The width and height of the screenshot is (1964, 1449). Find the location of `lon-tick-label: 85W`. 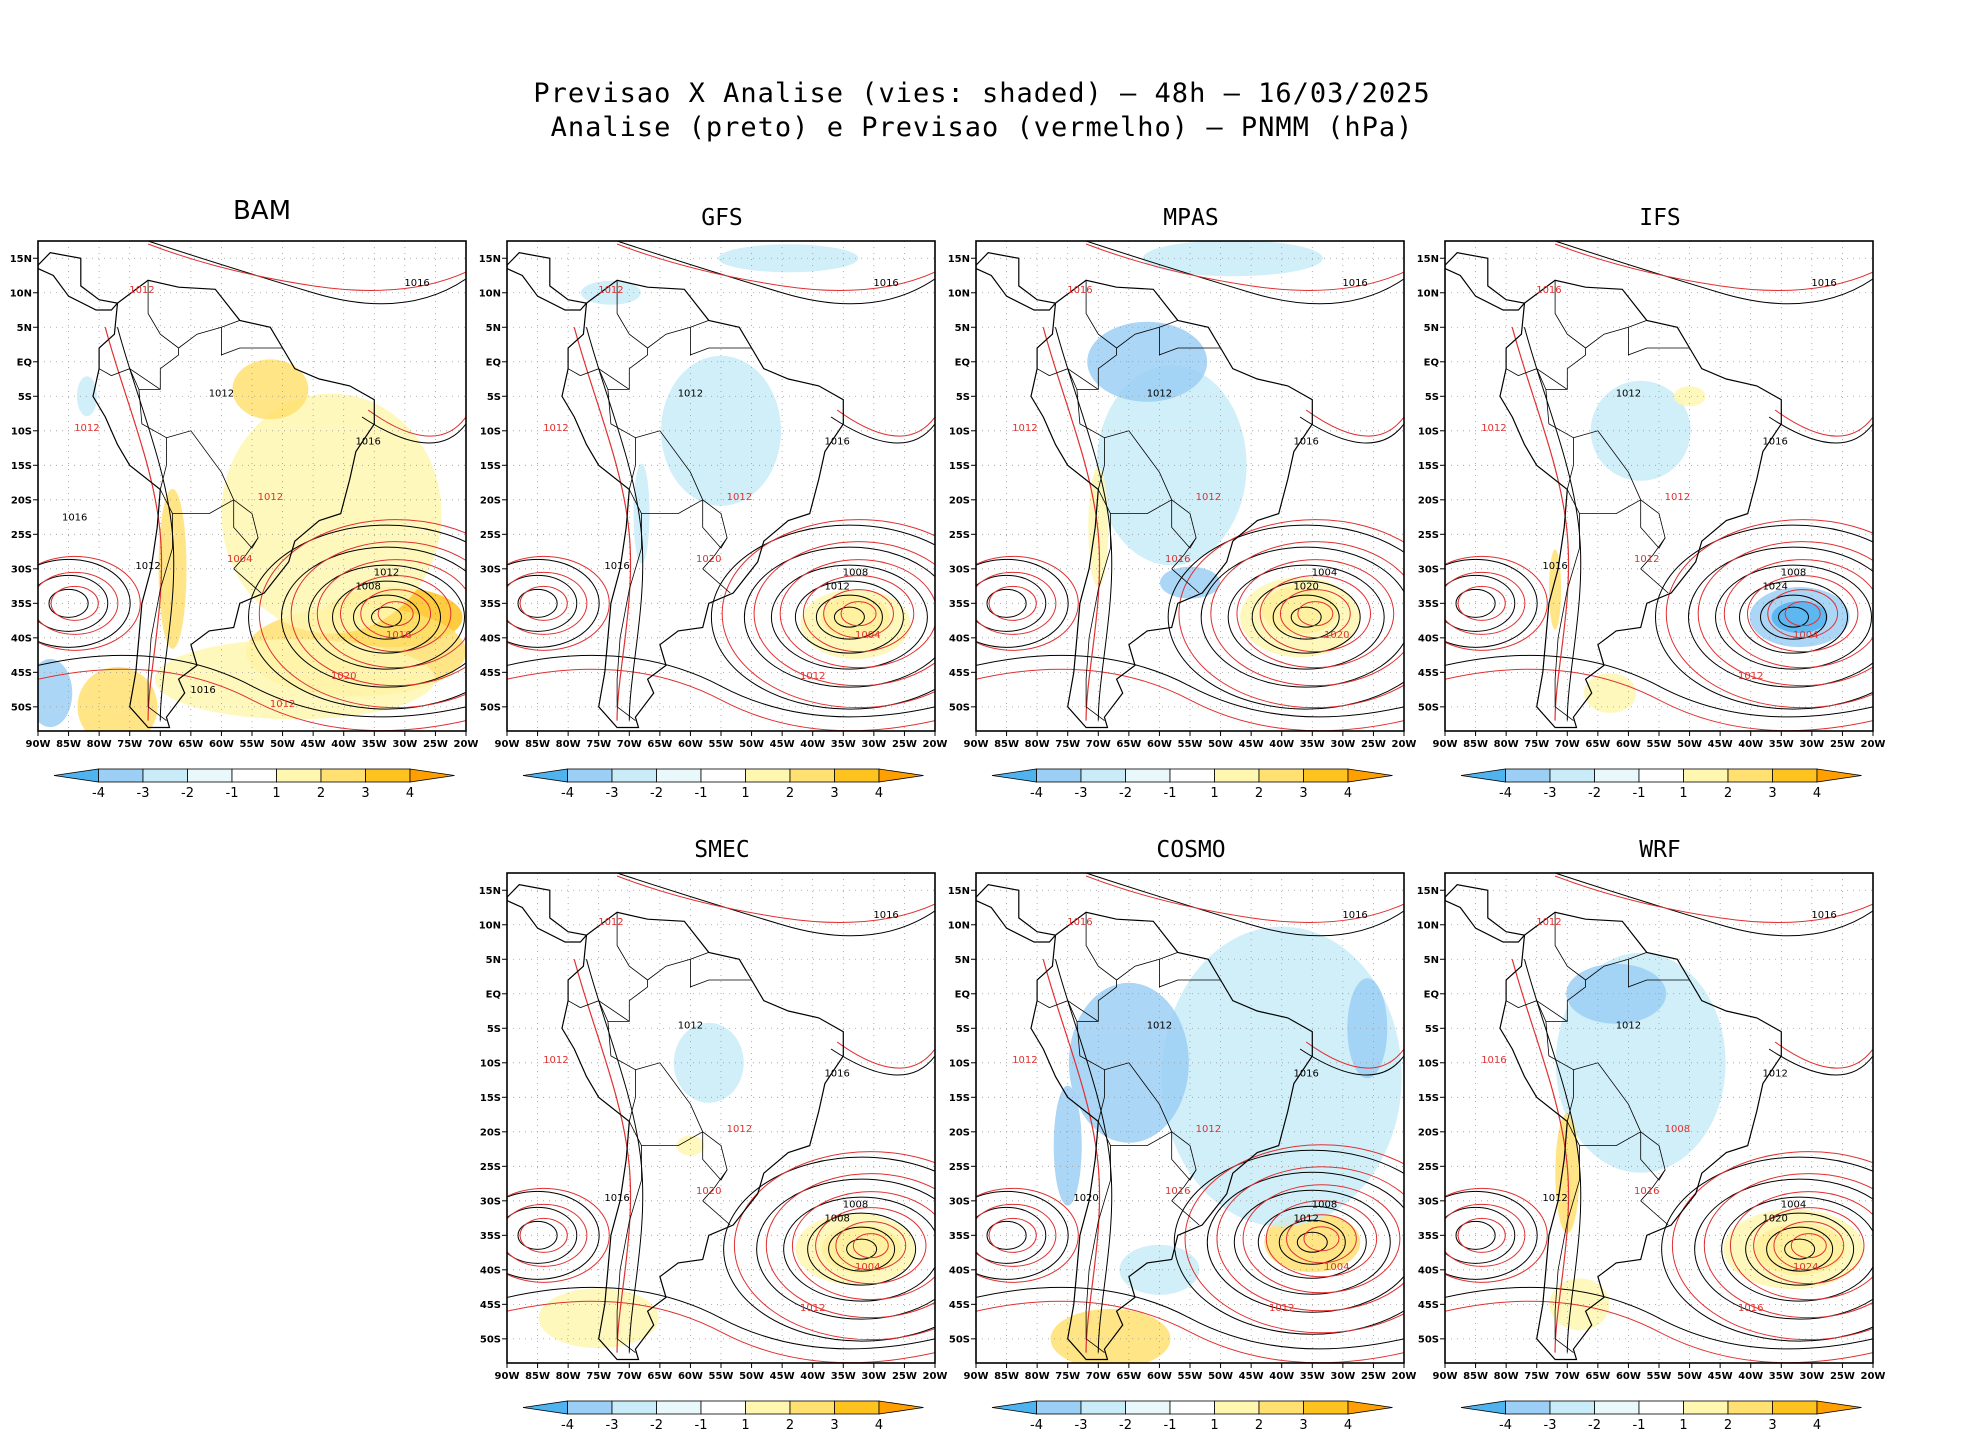

lon-tick-label: 85W is located at coordinates (1475, 1376).